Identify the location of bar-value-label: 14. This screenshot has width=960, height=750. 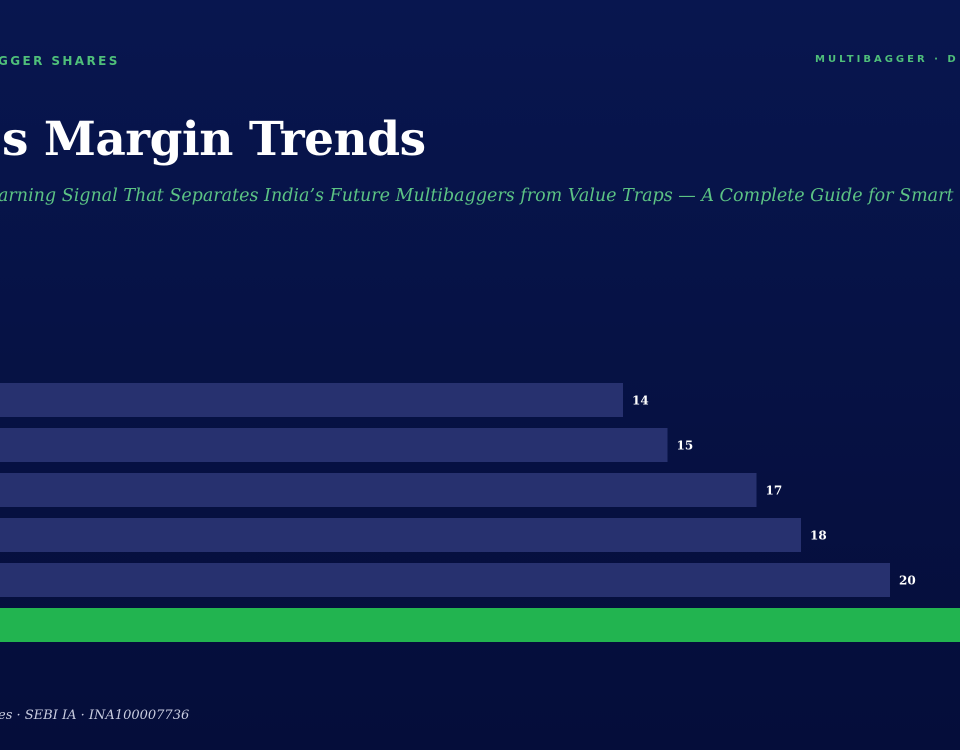
(640, 401).